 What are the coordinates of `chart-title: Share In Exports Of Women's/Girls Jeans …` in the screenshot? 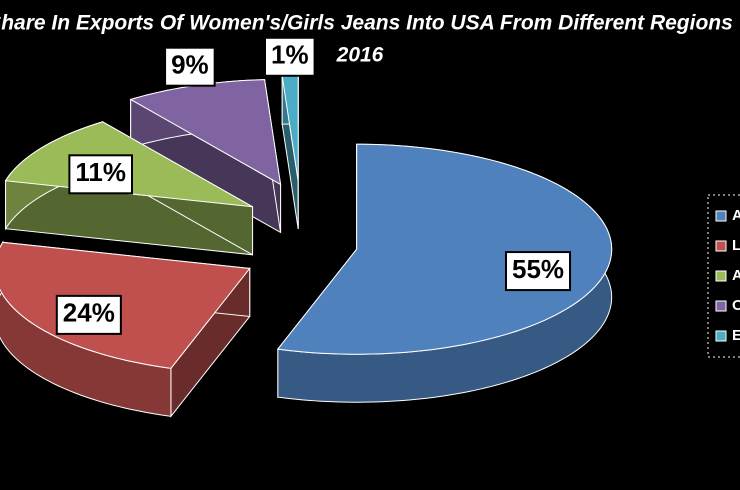 It's located at (366, 23).